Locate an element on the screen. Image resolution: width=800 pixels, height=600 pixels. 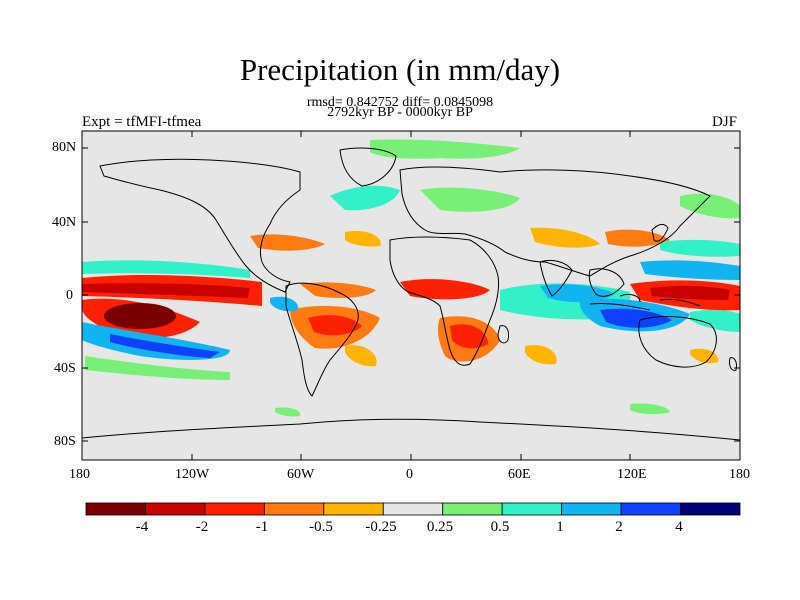
spcz-wet is located at coordinates (715, 320).